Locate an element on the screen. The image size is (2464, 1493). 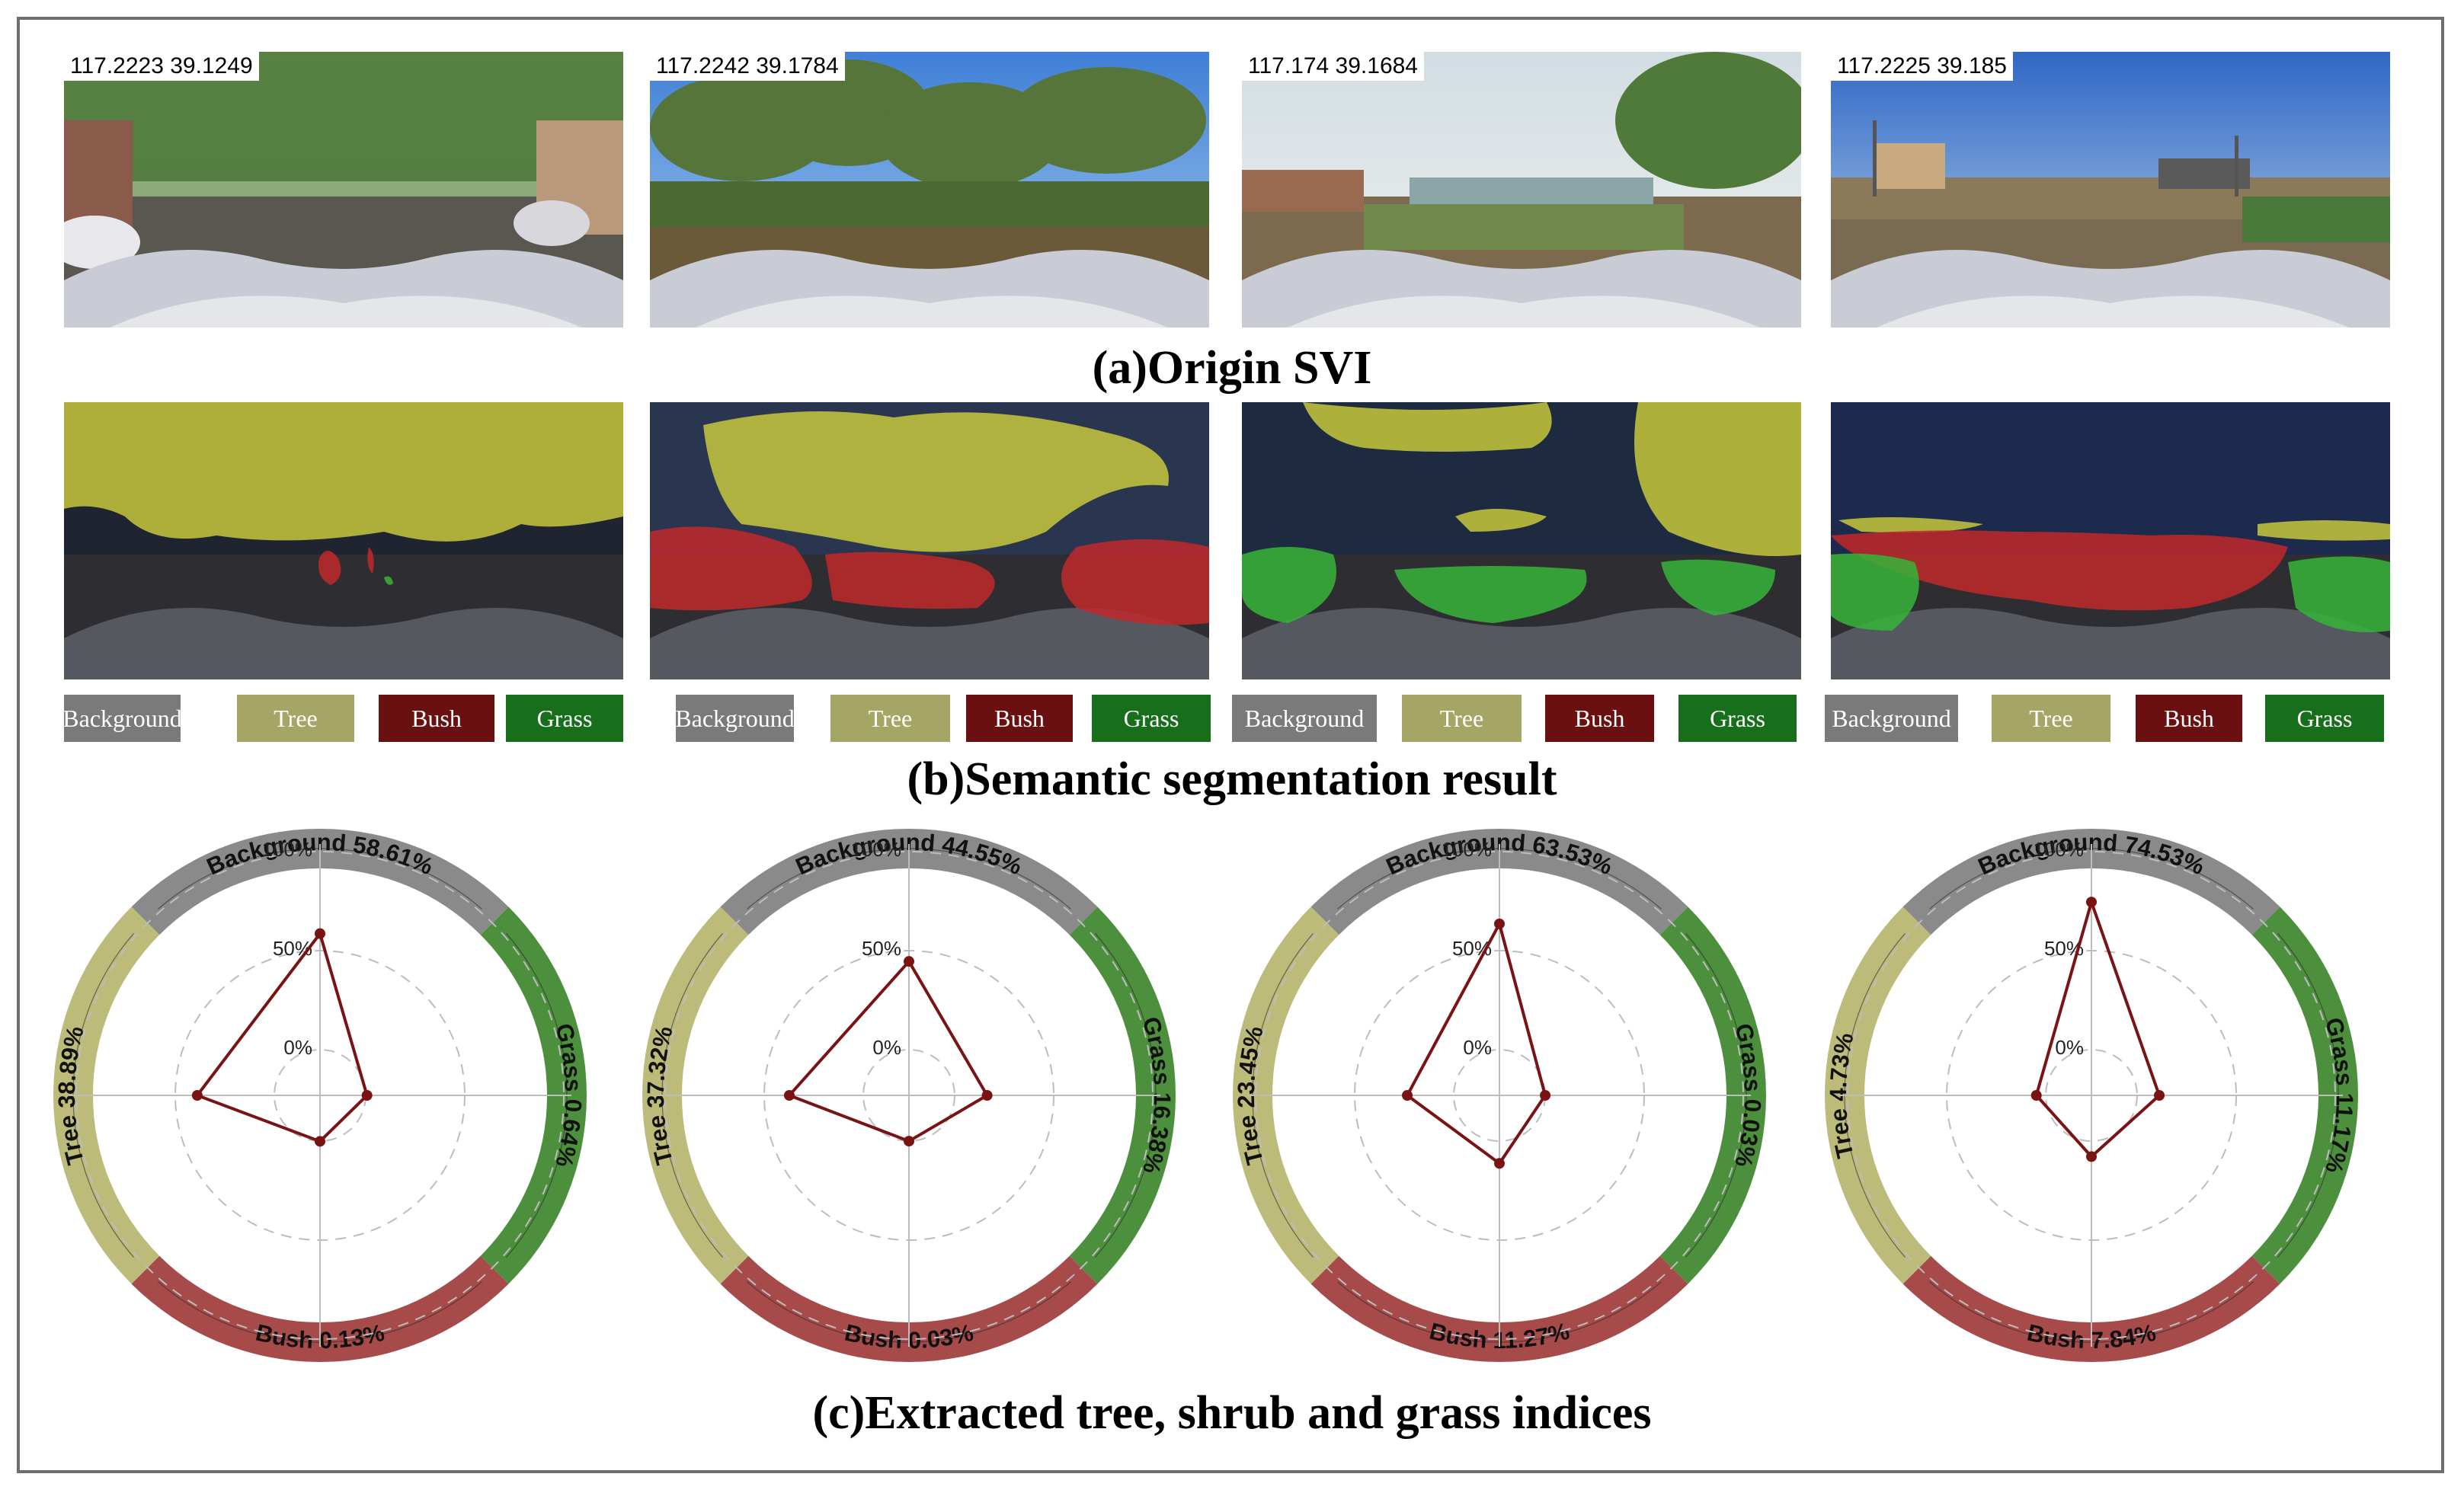
street-view-image-4: 117.2225 39.185 is located at coordinates (2110, 190).